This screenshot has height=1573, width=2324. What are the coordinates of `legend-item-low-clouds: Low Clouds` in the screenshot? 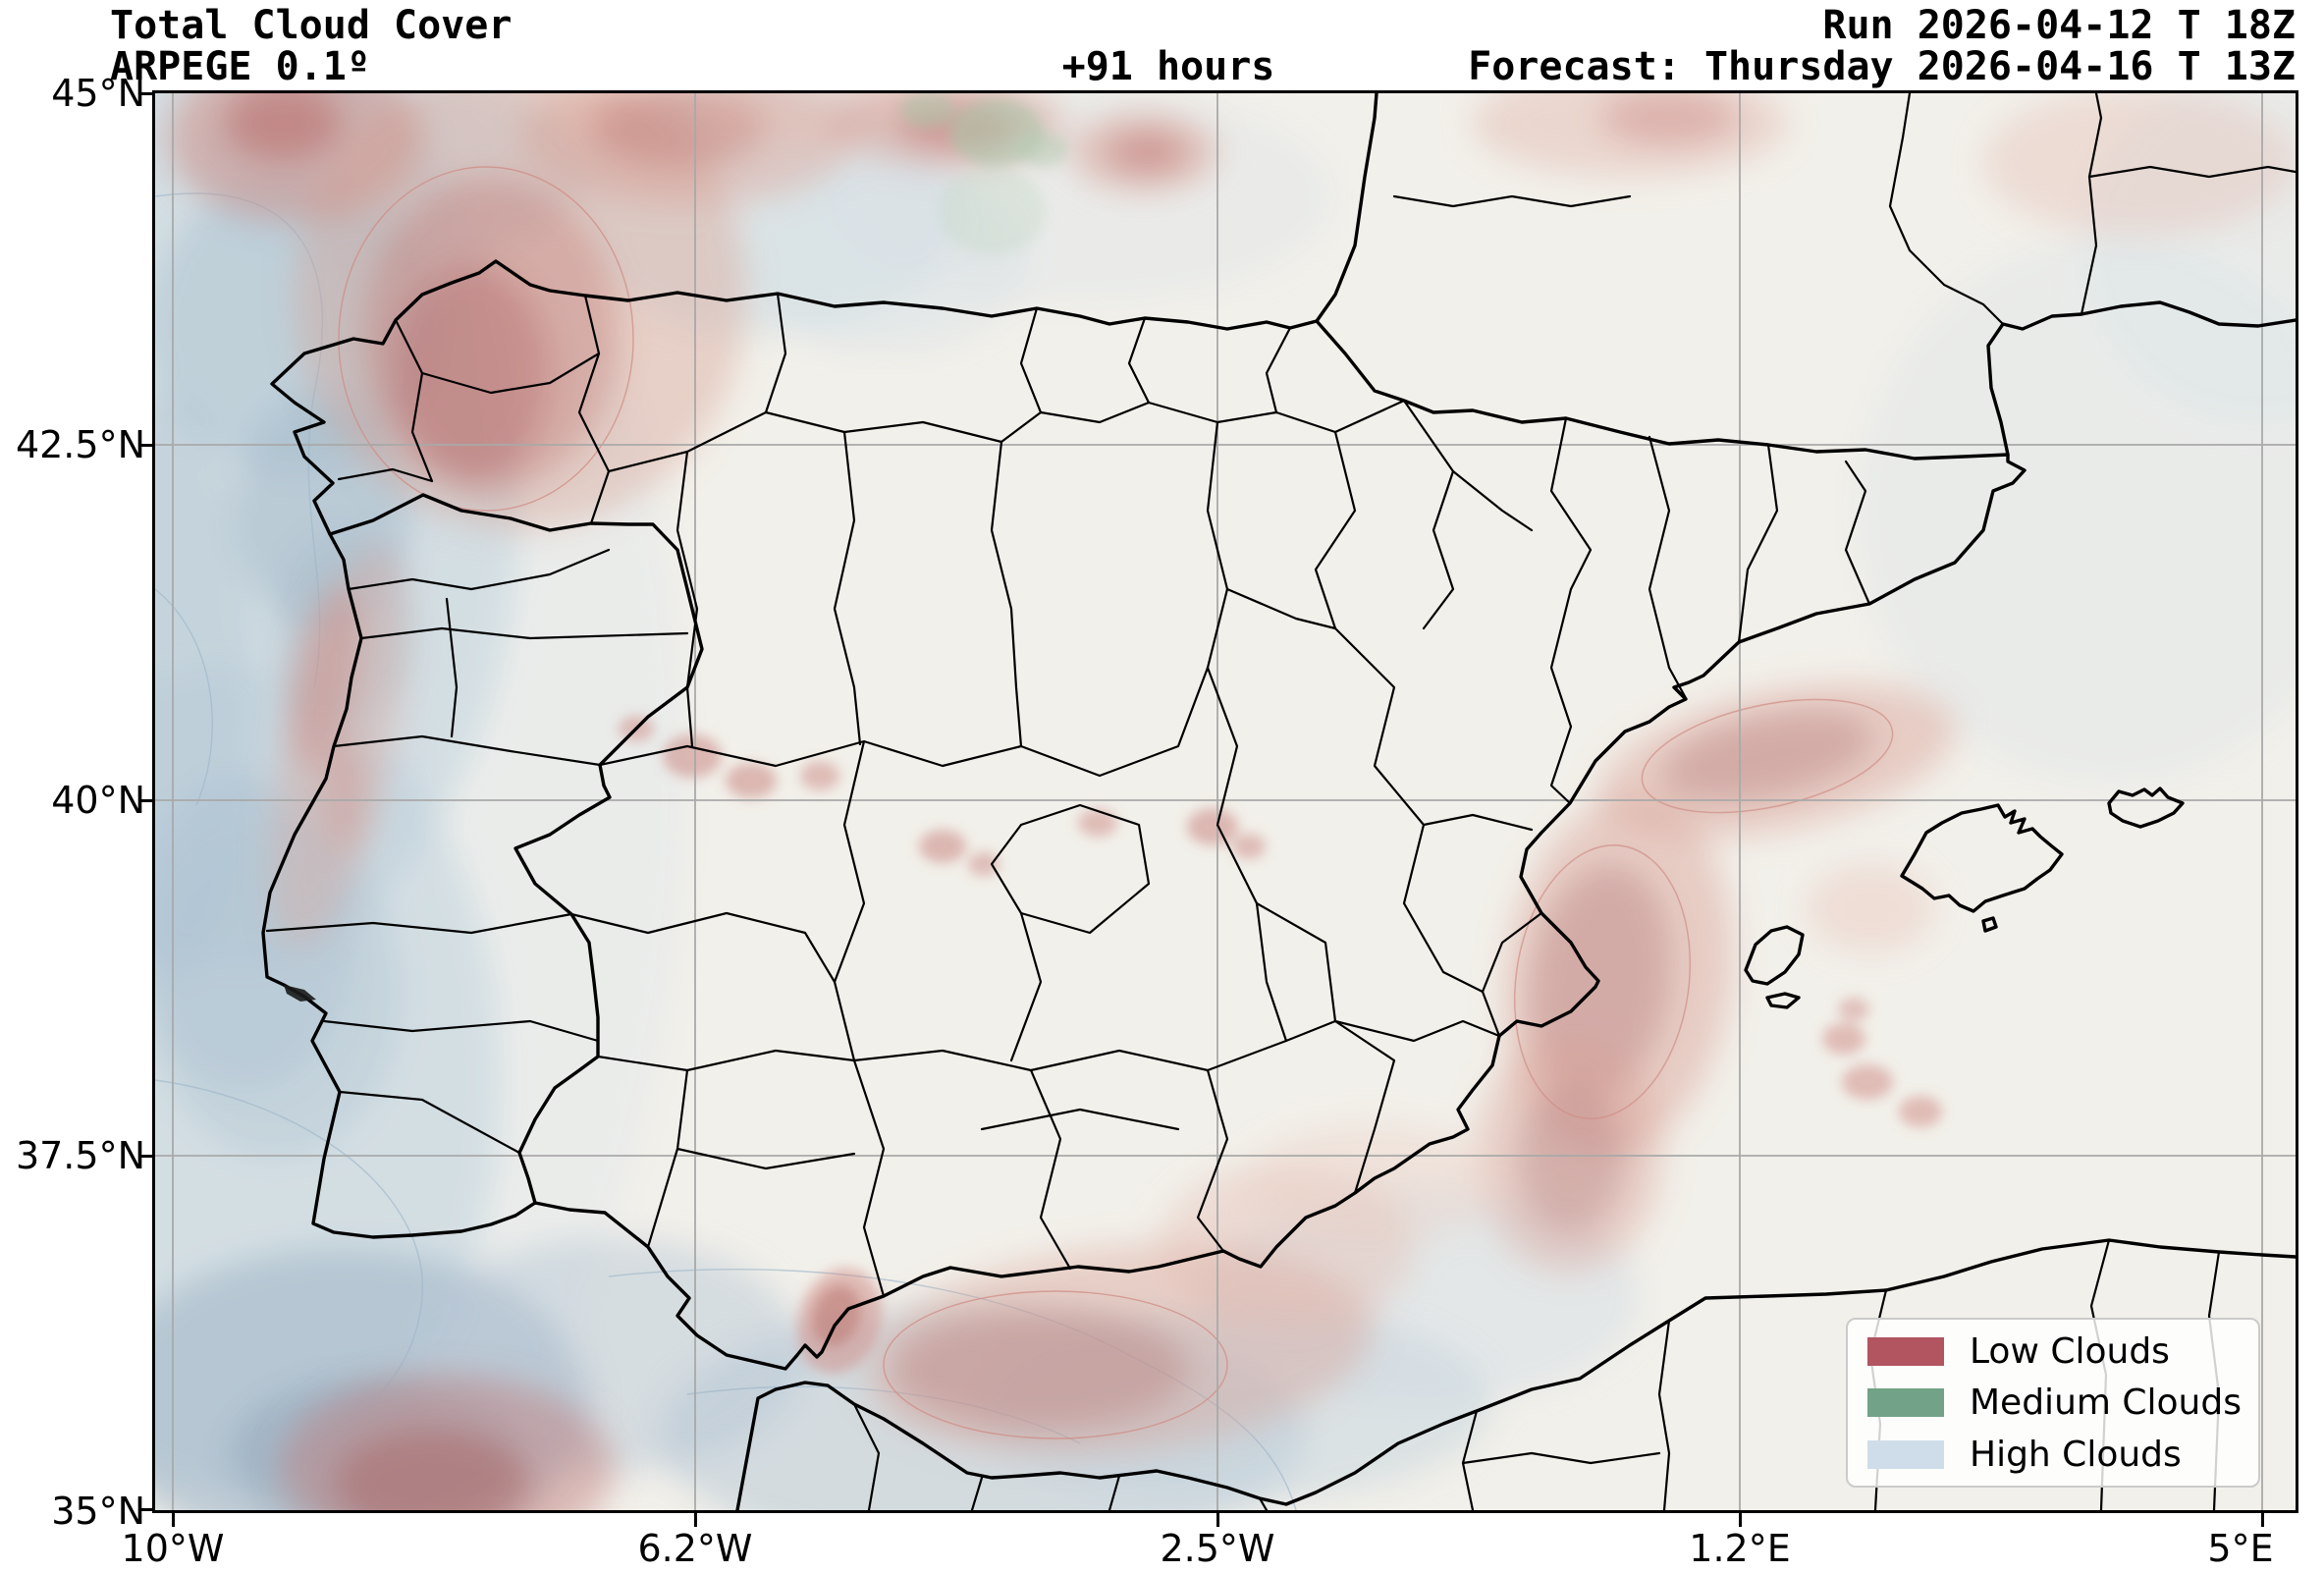 It's located at (2062, 1351).